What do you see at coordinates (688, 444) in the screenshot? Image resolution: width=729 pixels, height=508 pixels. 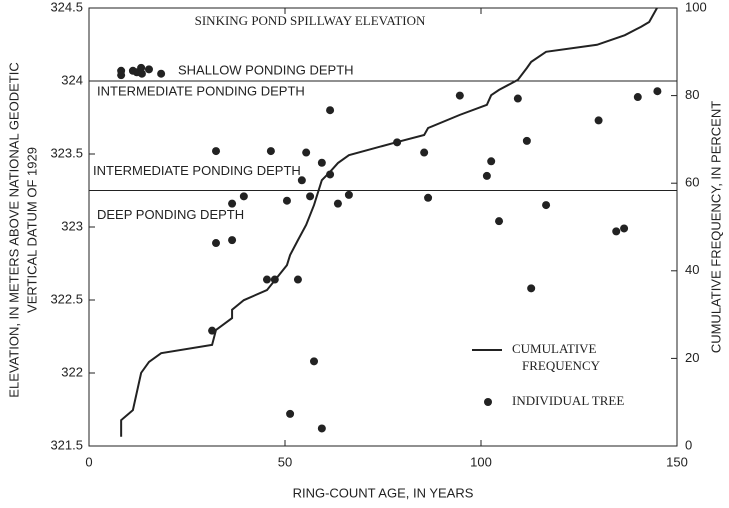 I see `y2-tick-label: 0` at bounding box center [688, 444].